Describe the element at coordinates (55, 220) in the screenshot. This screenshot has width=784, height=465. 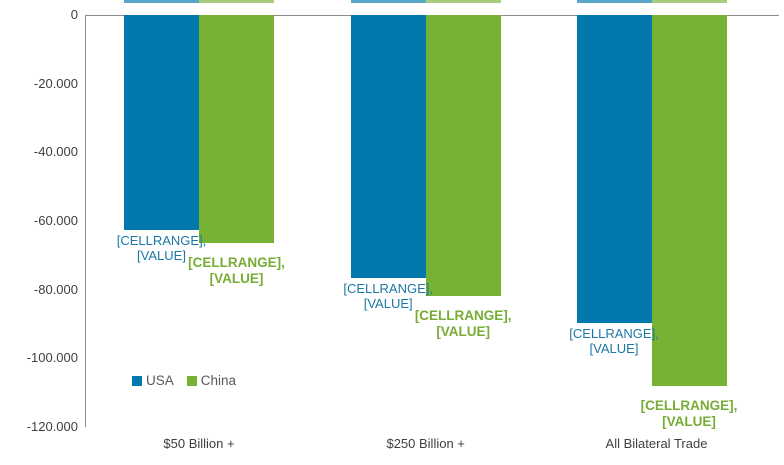
I see `y-axis-tick-label-3: -60.000` at that location.